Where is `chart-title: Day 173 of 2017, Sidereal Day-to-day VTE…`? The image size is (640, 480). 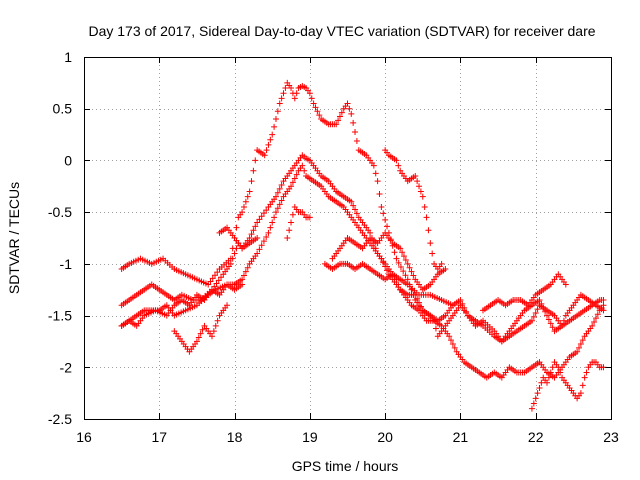
chart-title: Day 173 of 2017, Sidereal Day-to-day VTE… is located at coordinates (341, 31).